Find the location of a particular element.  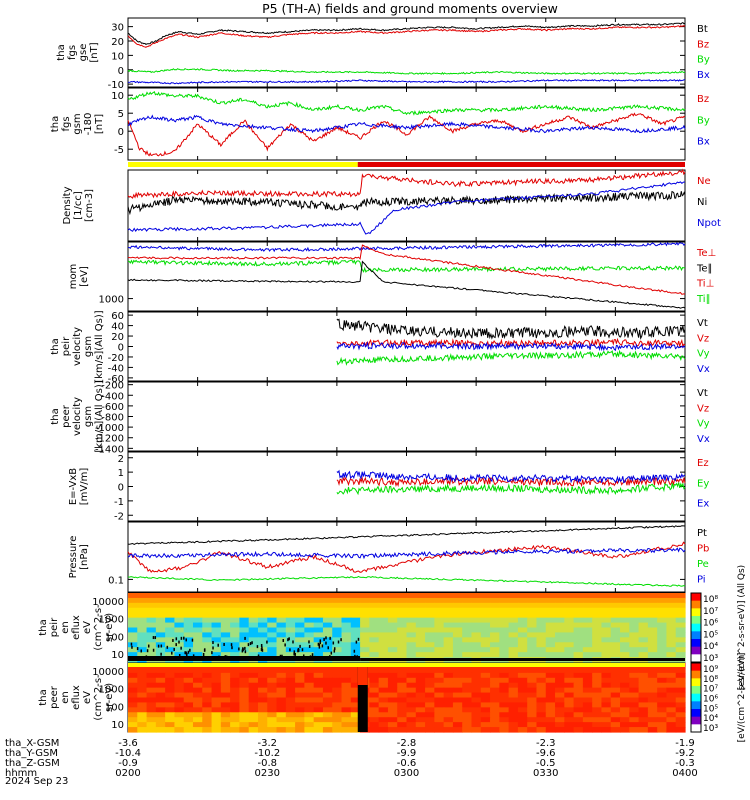

xaxis-value: -0.9 is located at coordinates (128, 763).